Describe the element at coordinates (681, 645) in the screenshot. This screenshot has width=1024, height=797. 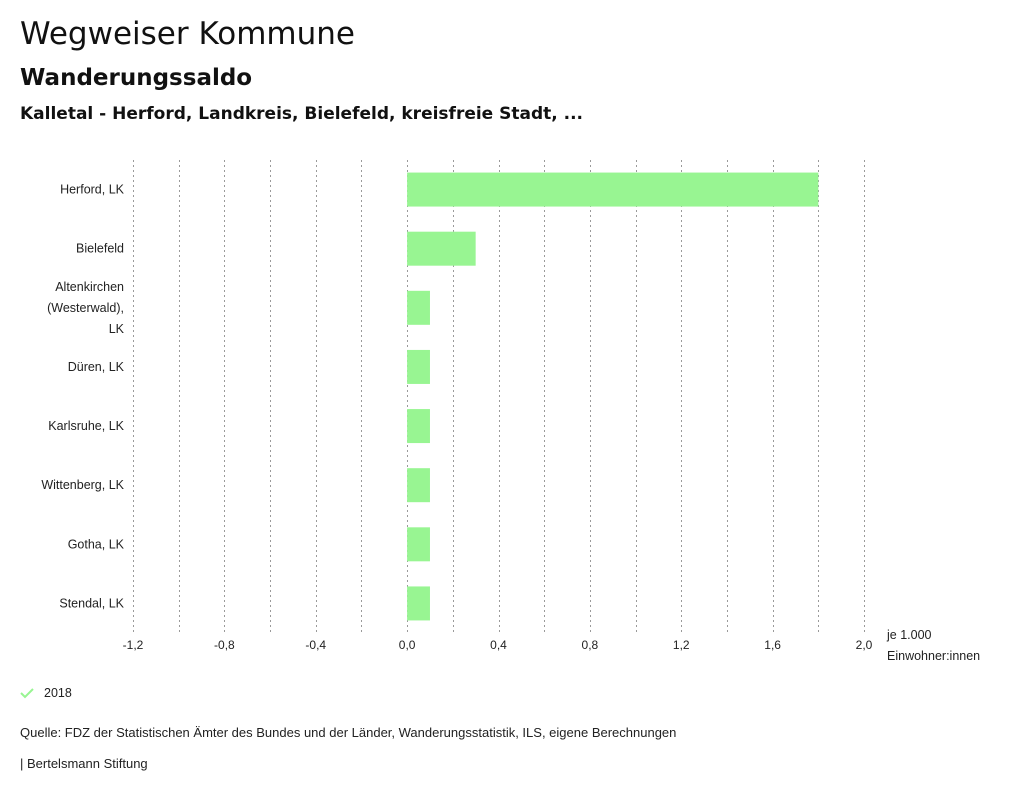
I see `x-tick-label: 1,2` at that location.